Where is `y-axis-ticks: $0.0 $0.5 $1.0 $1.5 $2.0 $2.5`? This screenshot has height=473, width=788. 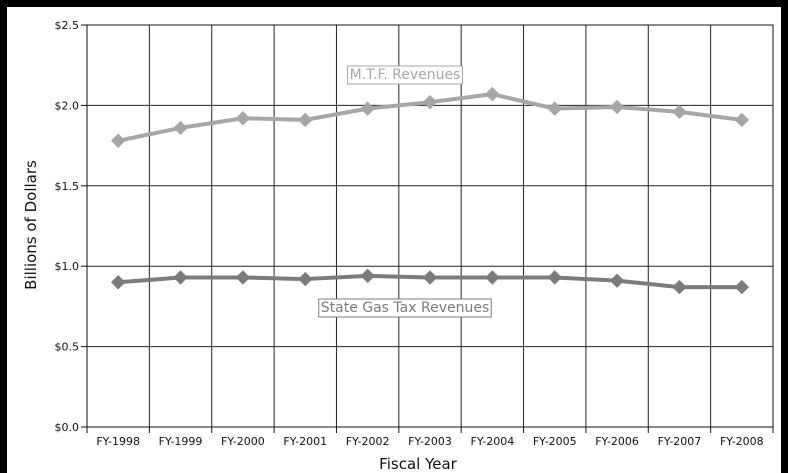
y-axis-ticks: $0.0 $0.5 $1.0 $1.5 $2.0 $2.5 is located at coordinates (71, 226).